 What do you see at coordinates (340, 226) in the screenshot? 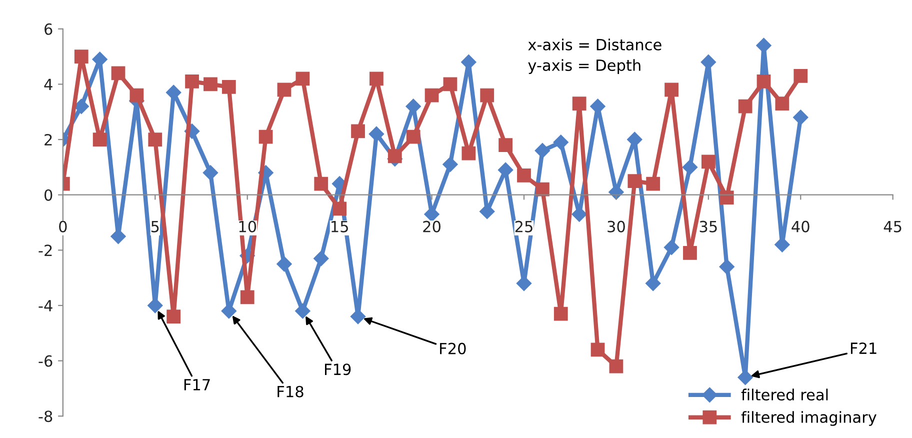
I see `x-tick-label: 15` at bounding box center [340, 226].